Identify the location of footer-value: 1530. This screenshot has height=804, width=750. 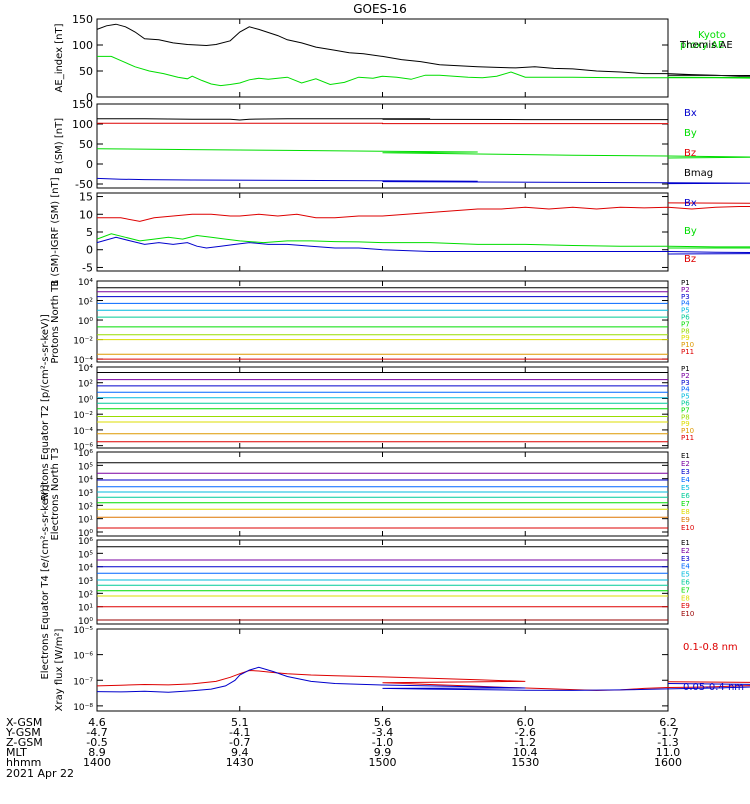
(525, 762).